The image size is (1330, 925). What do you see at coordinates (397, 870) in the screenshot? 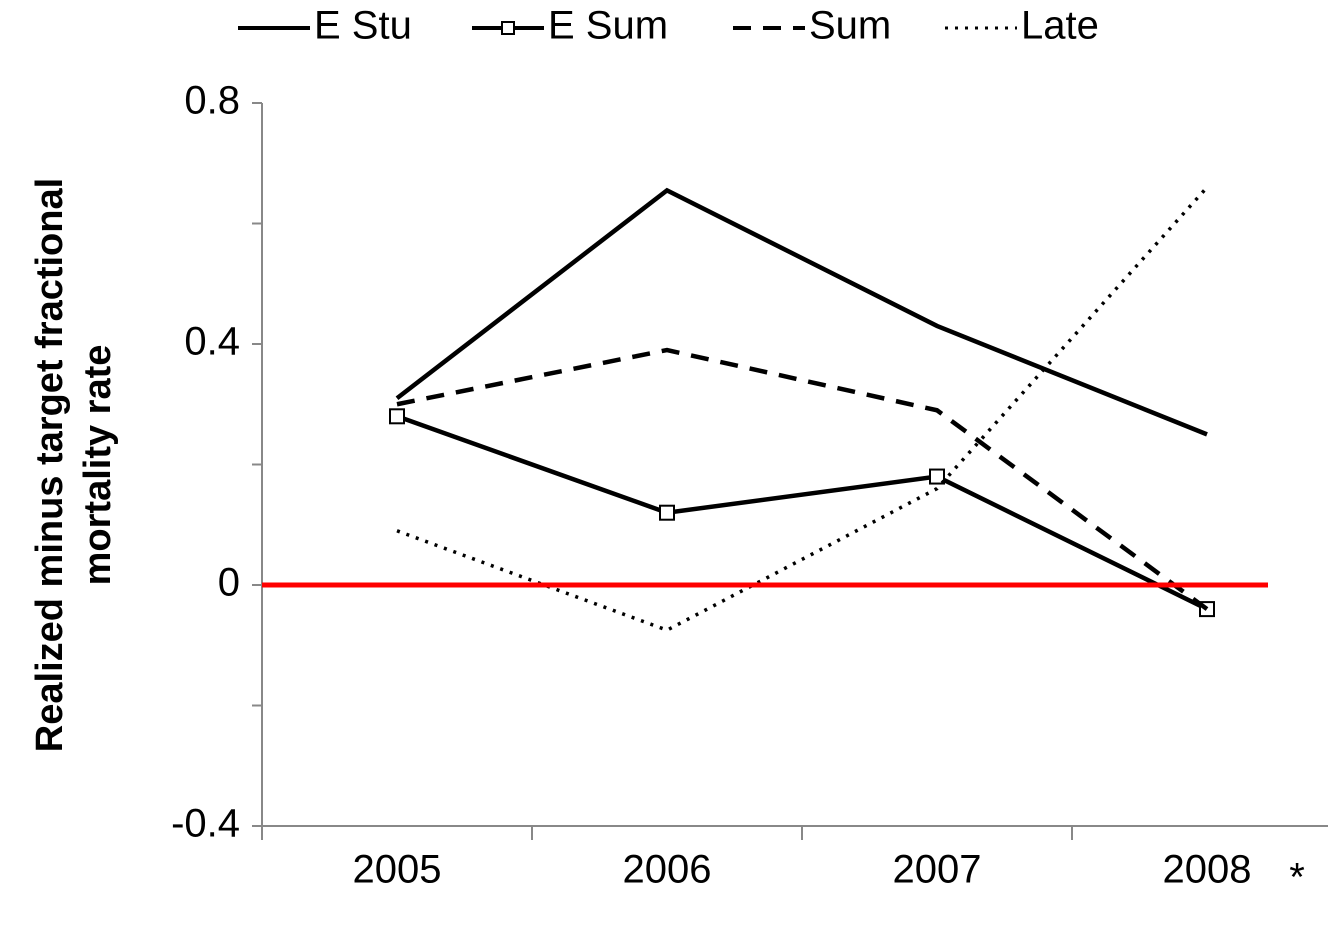
I see `x-tick-label: 2005` at bounding box center [397, 870].